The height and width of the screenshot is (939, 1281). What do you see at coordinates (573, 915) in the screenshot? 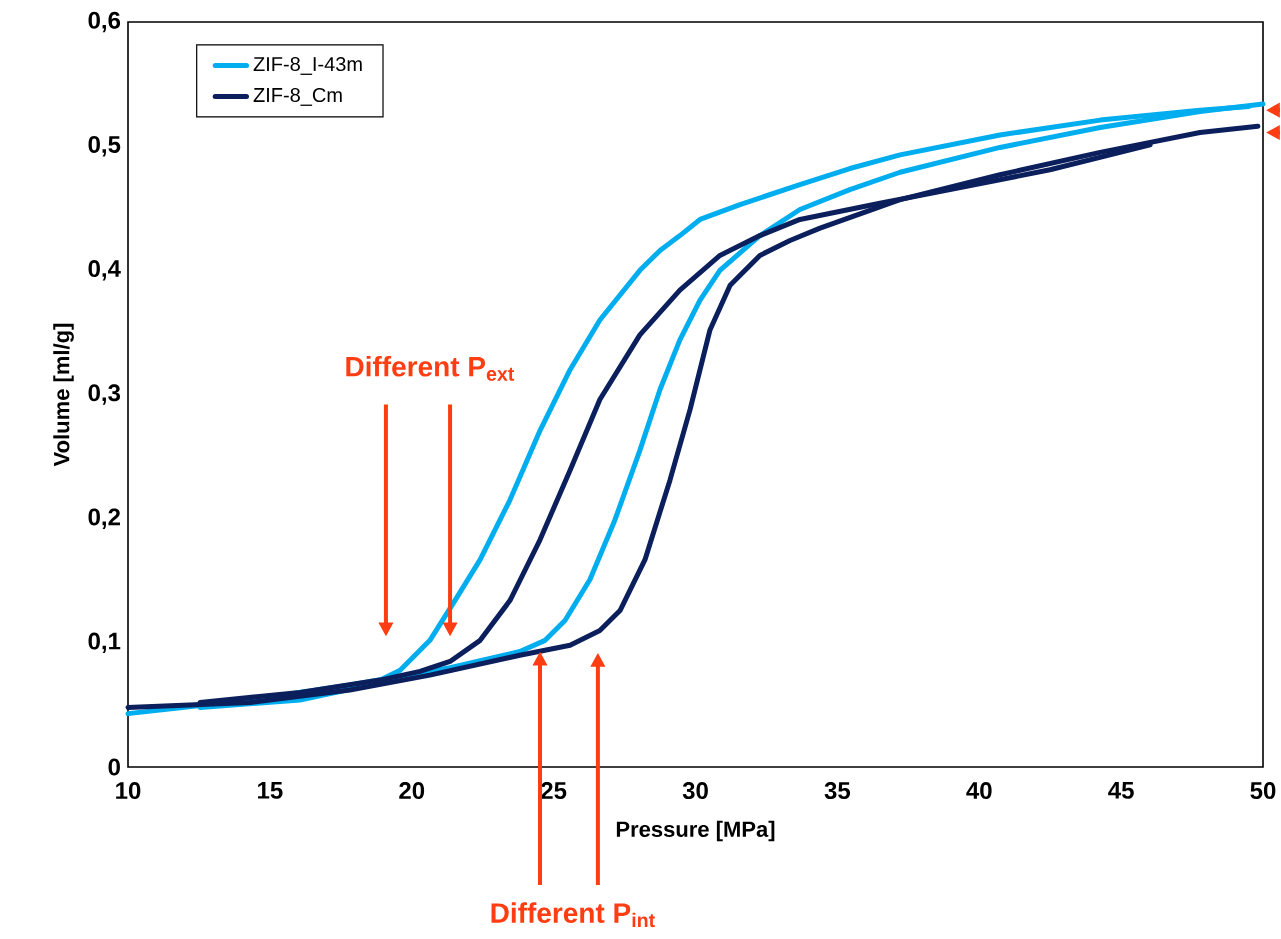
I see `text: Different P$_{int}$` at bounding box center [573, 915].